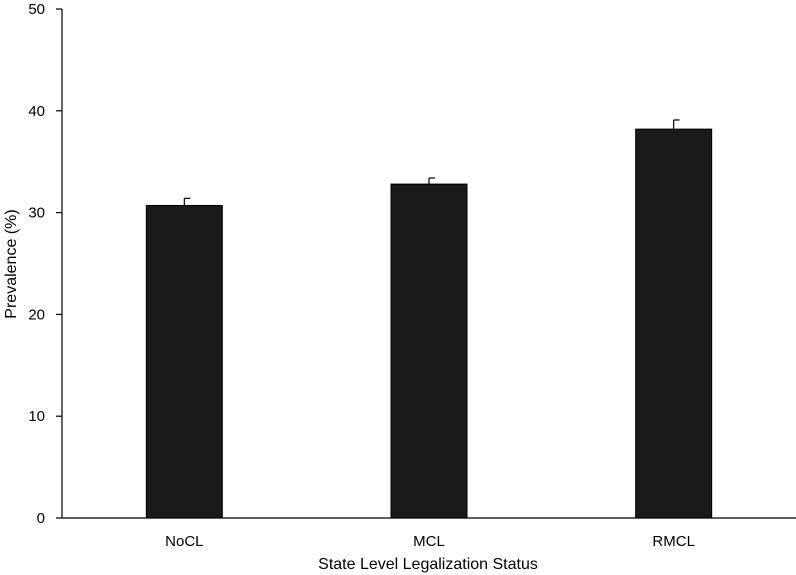  What do you see at coordinates (36, 111) in the screenshot?
I see `y-tick-label: 40` at bounding box center [36, 111].